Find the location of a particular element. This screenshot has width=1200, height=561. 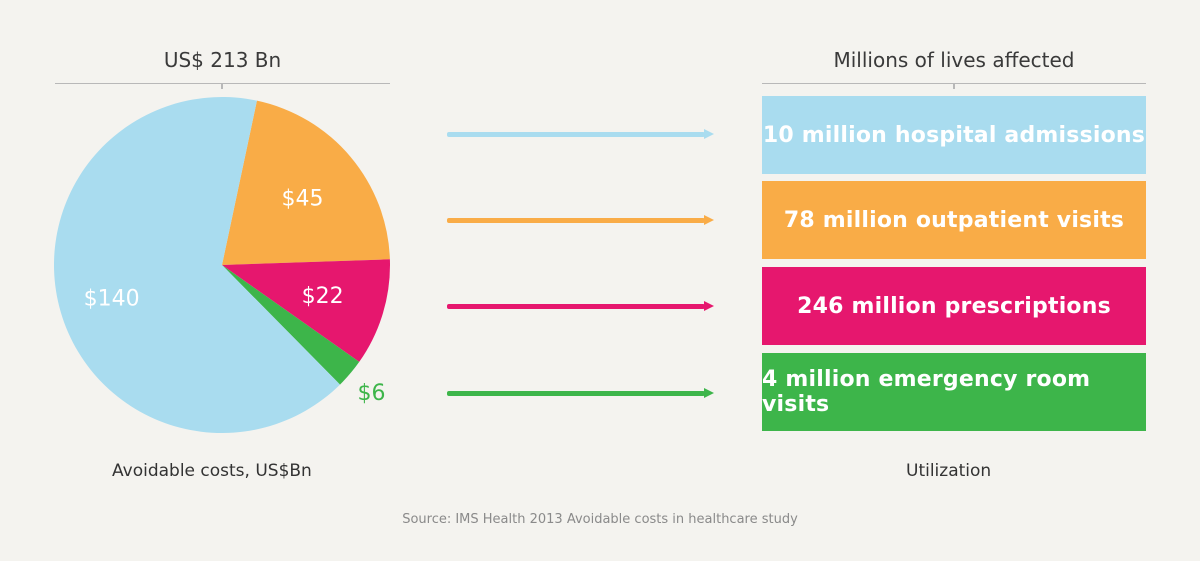

pie-caption: Avoidable costs, US$Bn is located at coordinates (212, 471).